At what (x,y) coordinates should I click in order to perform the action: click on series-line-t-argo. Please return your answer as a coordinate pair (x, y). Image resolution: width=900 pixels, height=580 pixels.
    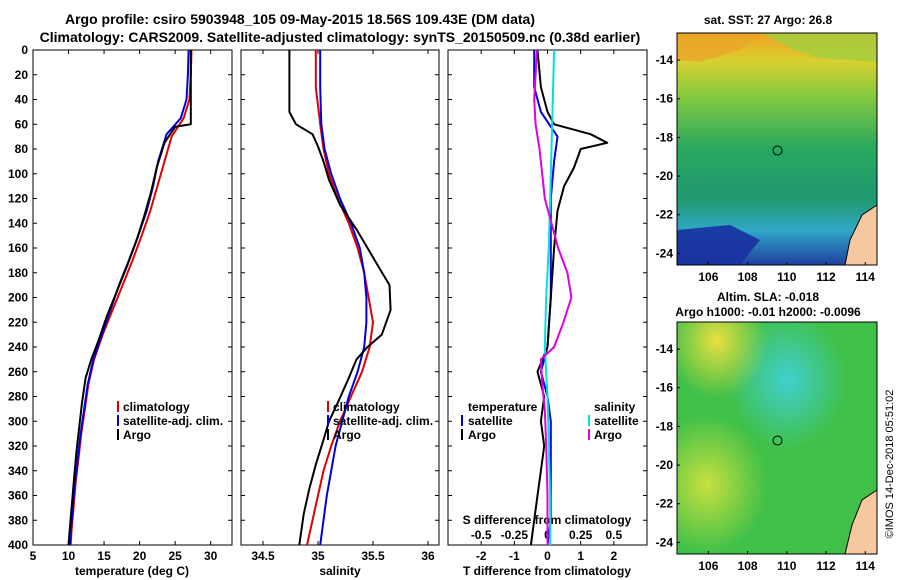
    Looking at the image, I should click on (569, 297).